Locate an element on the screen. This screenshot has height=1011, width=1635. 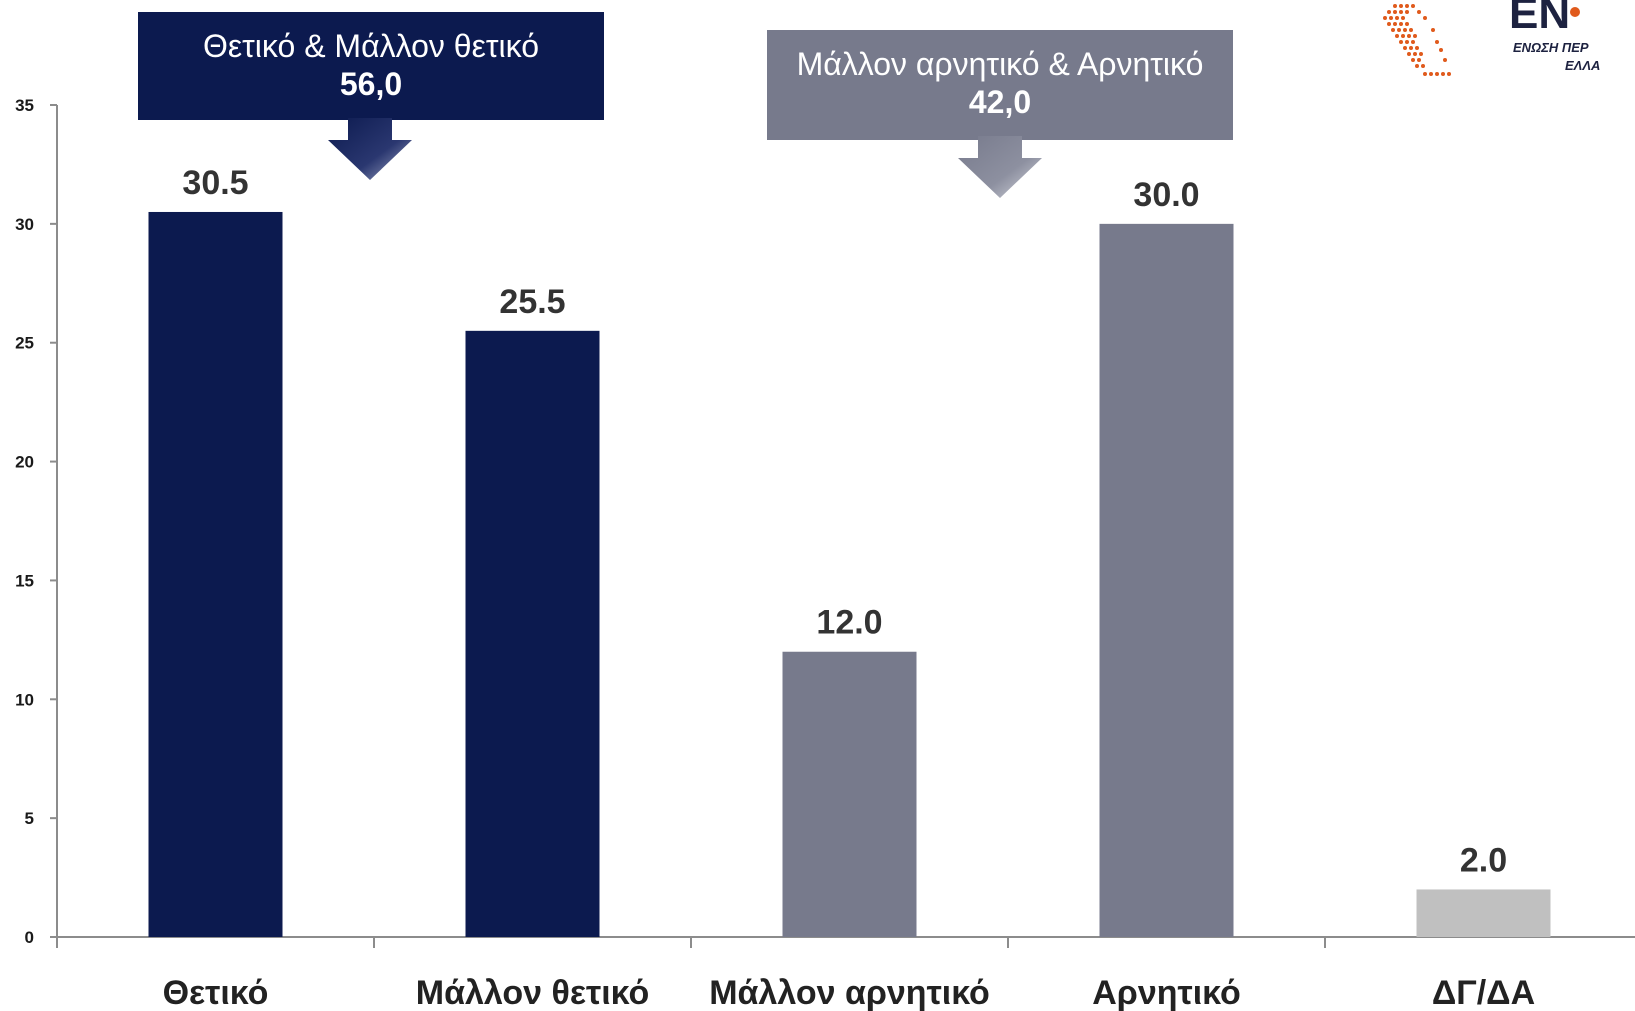
callout-positive-title: Θετικό & Μάλλον θετικό is located at coordinates (370, 46).